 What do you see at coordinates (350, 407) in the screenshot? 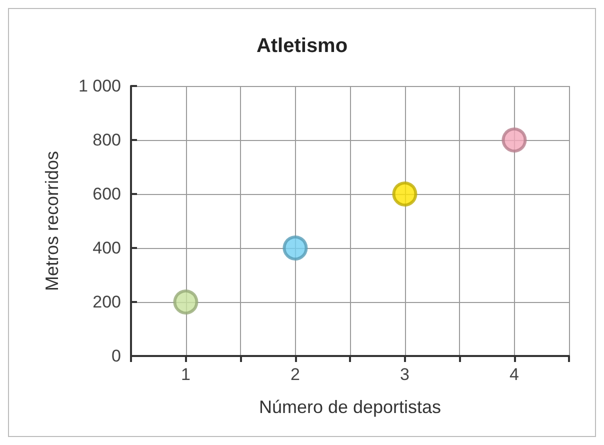
I see `x-axis-title: Número de deportistas` at bounding box center [350, 407].